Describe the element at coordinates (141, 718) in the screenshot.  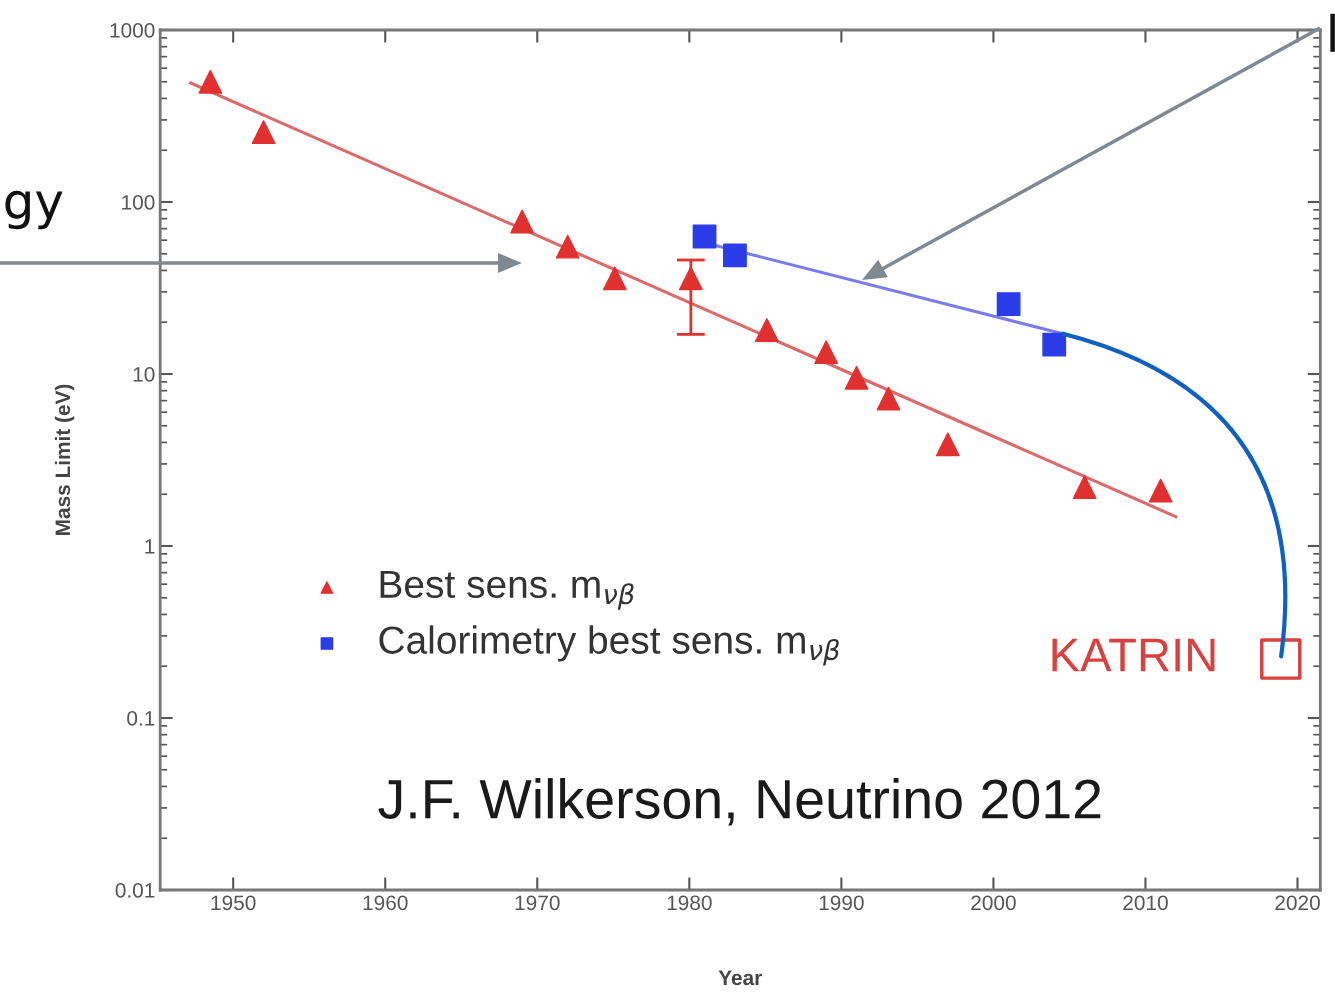
I see `y-tick-label: 0.1` at that location.